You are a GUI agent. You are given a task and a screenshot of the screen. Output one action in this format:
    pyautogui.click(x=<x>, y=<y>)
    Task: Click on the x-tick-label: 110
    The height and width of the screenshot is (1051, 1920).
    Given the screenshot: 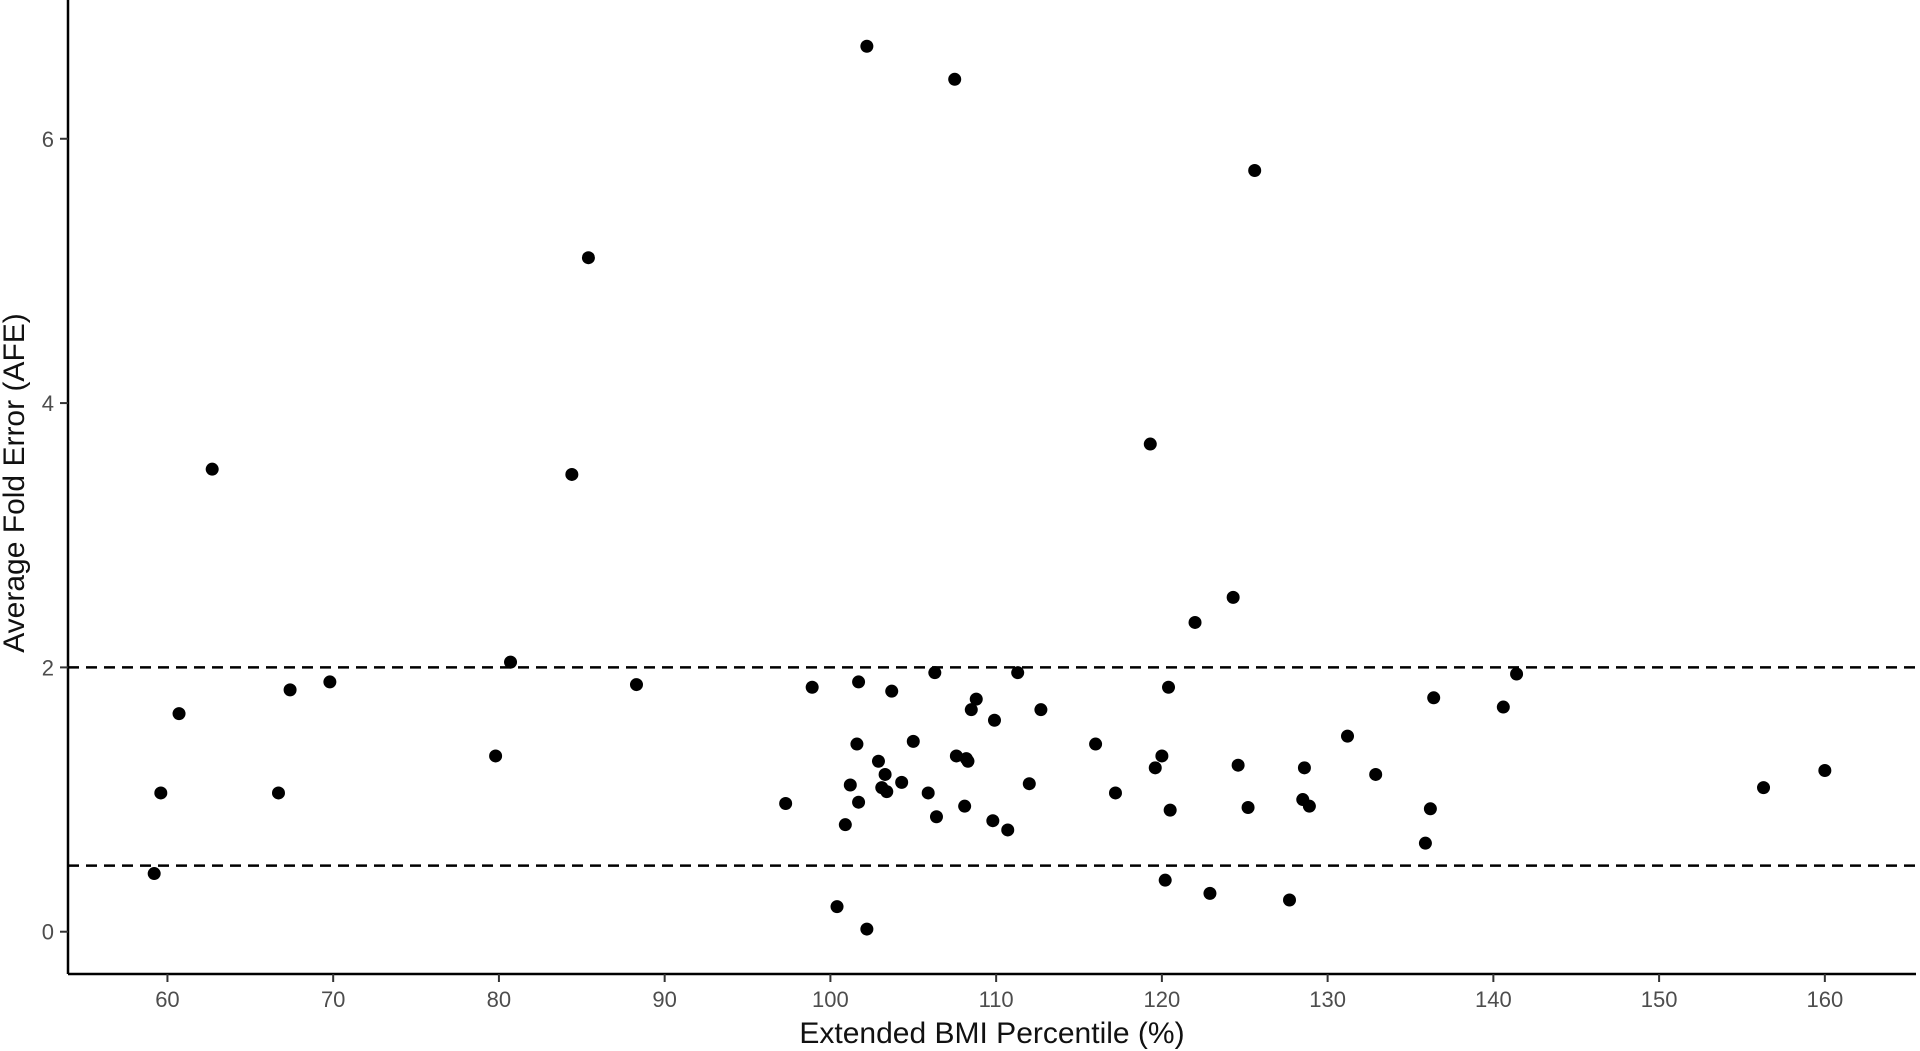 What is the action you would take?
    pyautogui.click(x=996, y=999)
    